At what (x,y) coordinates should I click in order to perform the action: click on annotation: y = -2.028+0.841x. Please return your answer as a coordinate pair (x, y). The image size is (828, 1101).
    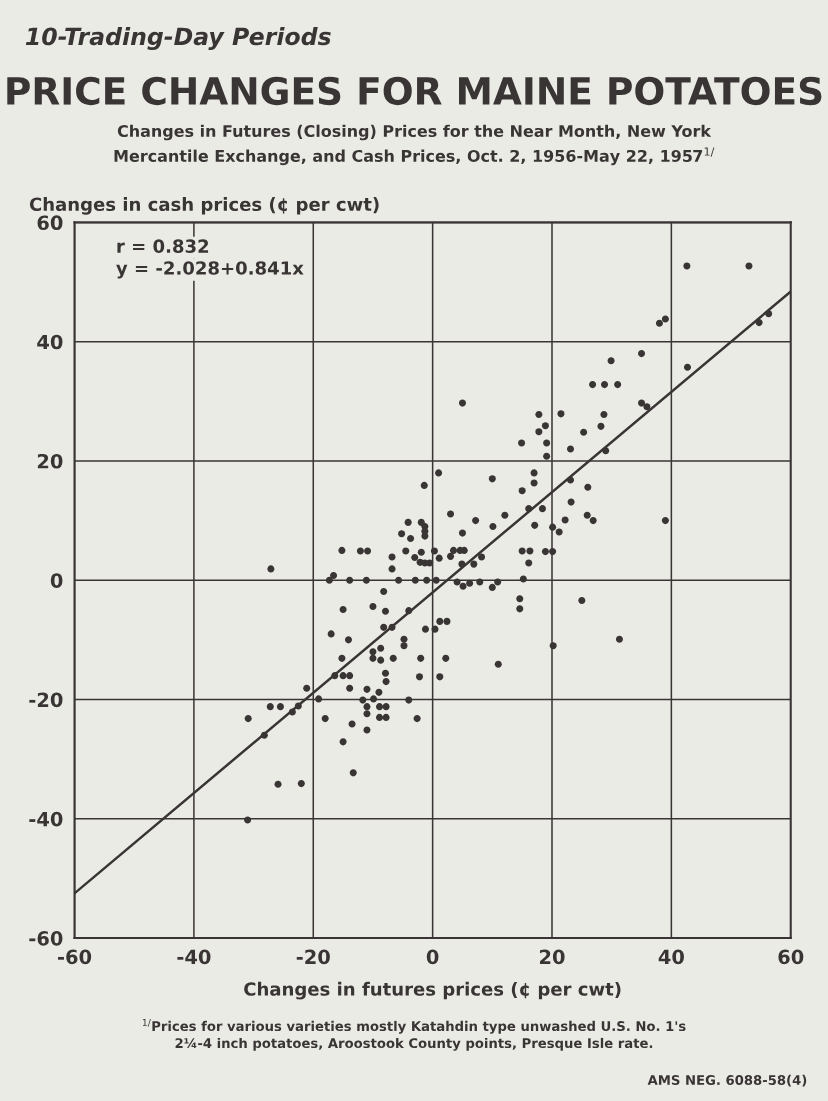
    Looking at the image, I should click on (210, 270).